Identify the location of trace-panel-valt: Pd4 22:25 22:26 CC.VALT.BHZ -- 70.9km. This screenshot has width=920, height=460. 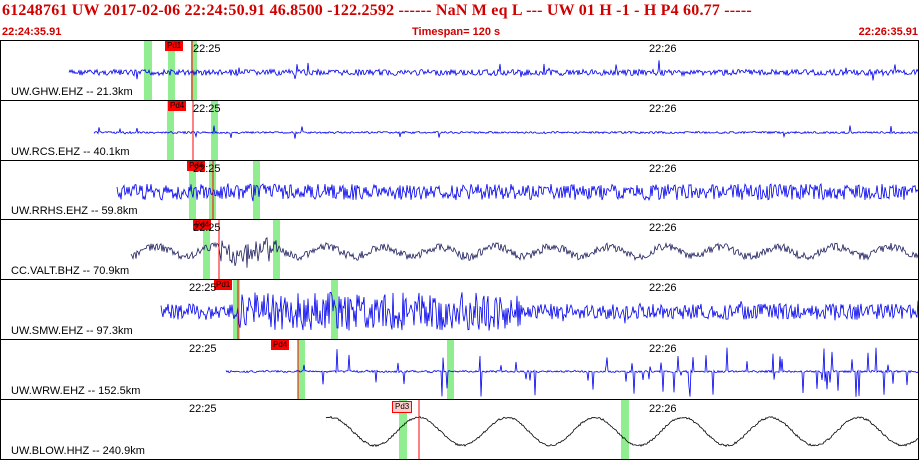
(459, 249).